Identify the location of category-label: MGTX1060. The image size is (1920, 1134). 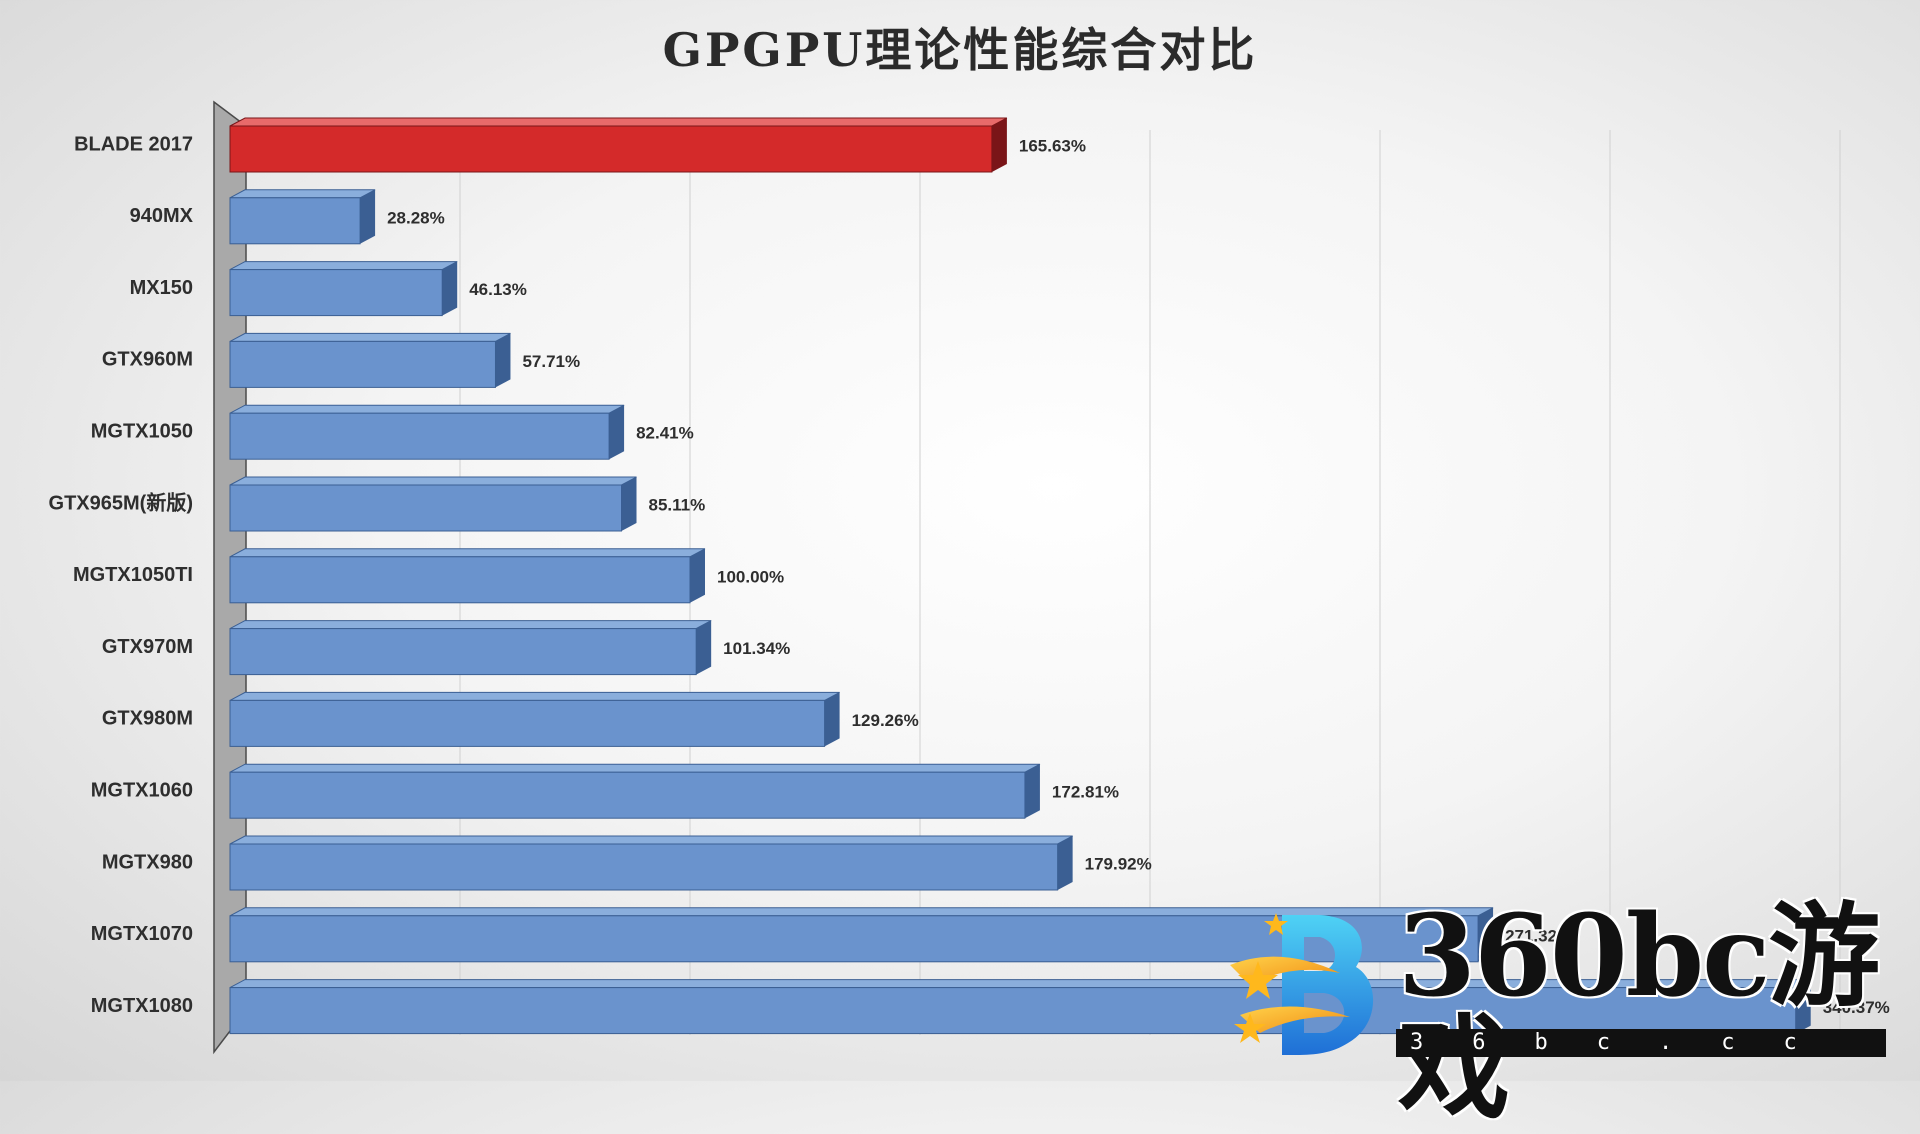
(142, 790).